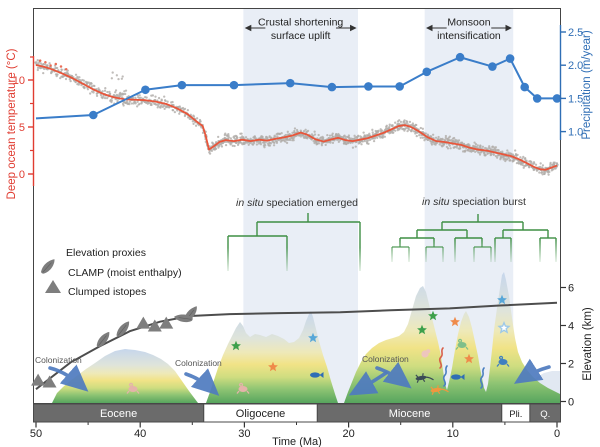  What do you see at coordinates (296, 88) in the screenshot?
I see `precipitation-curve` at bounding box center [296, 88].